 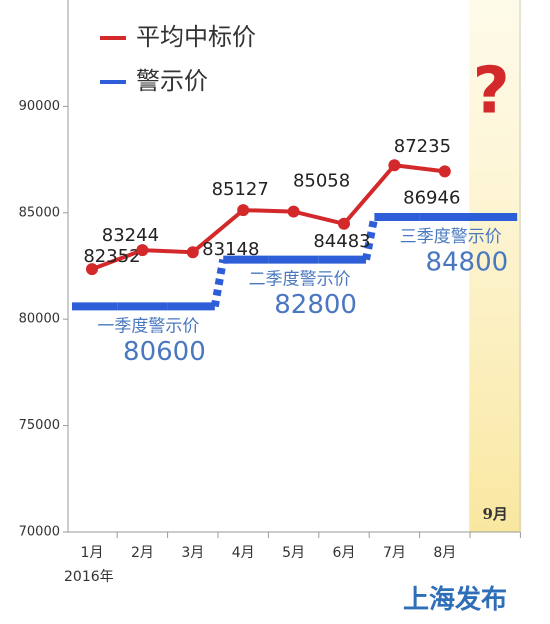 I want to click on quarter-label: 二季度警示价, so click(x=300, y=280).